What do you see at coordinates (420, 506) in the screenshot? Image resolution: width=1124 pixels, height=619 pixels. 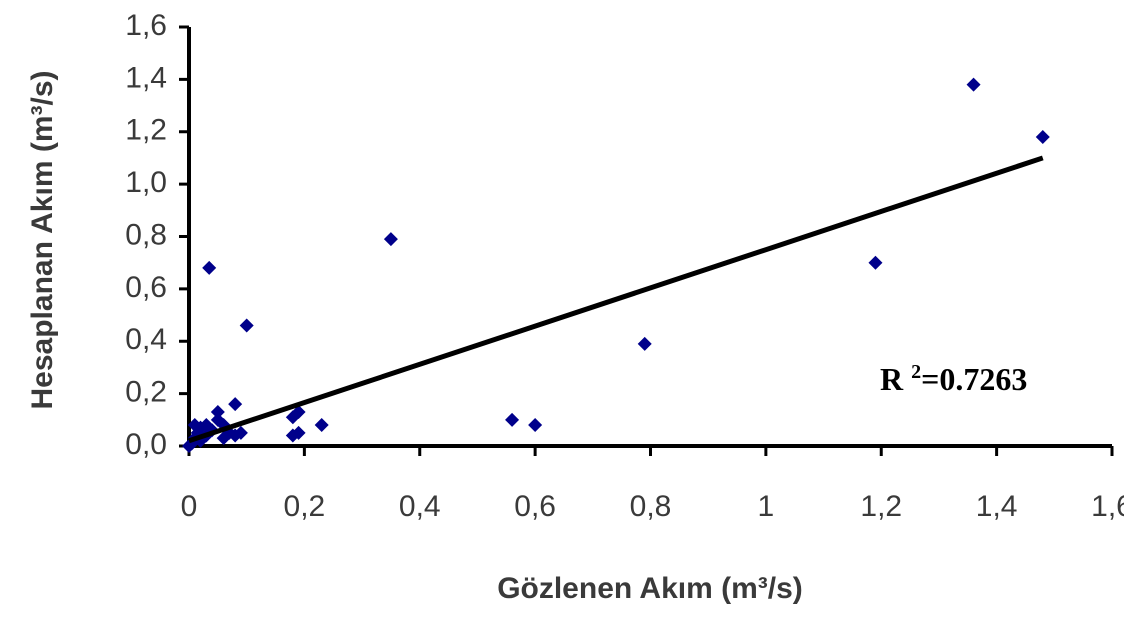 I see `x-tick-label: 0,4` at bounding box center [420, 506].